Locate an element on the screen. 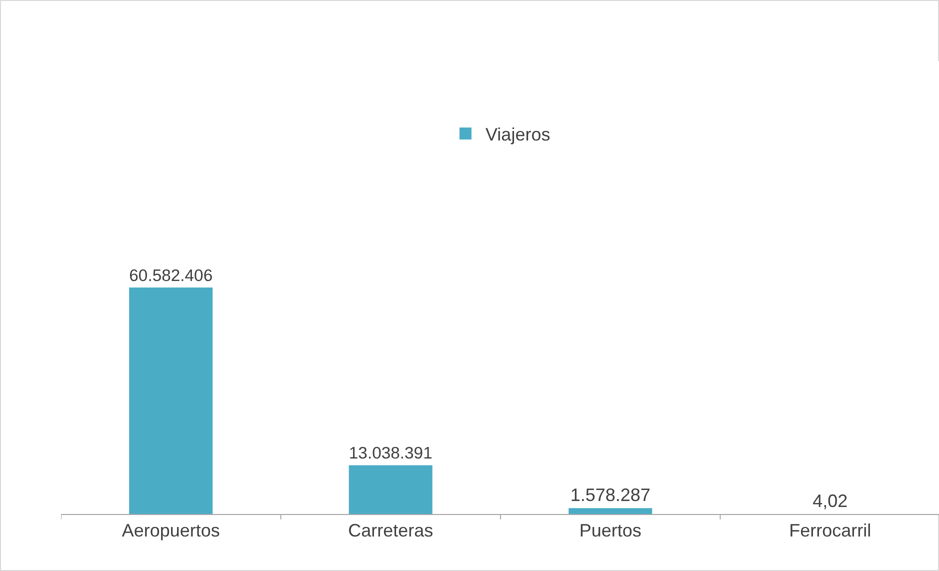 Image resolution: width=939 pixels, height=571 pixels. x-tick-label: Puertos is located at coordinates (610, 530).